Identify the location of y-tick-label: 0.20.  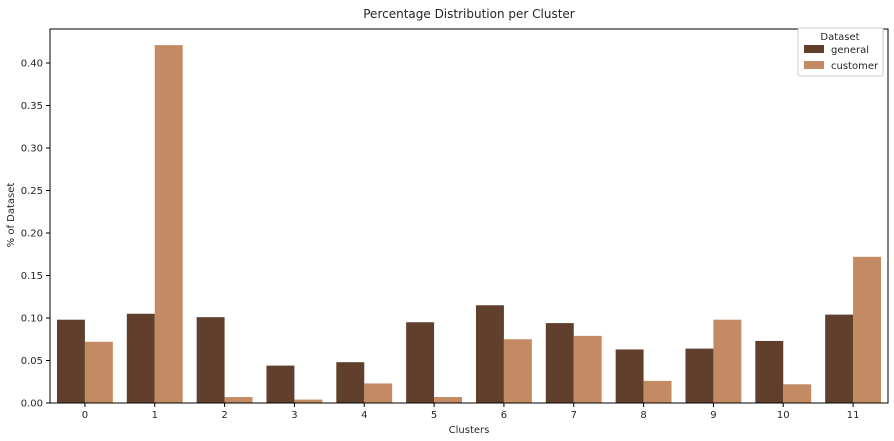
(32, 234).